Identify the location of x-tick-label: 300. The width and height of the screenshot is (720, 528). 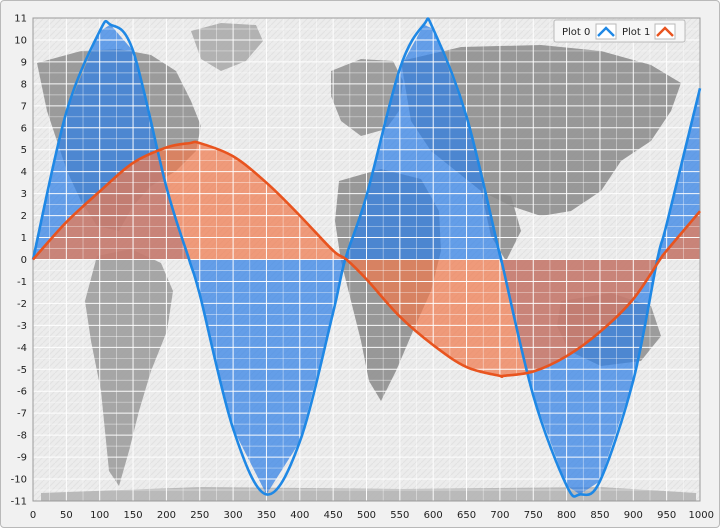
(233, 515).